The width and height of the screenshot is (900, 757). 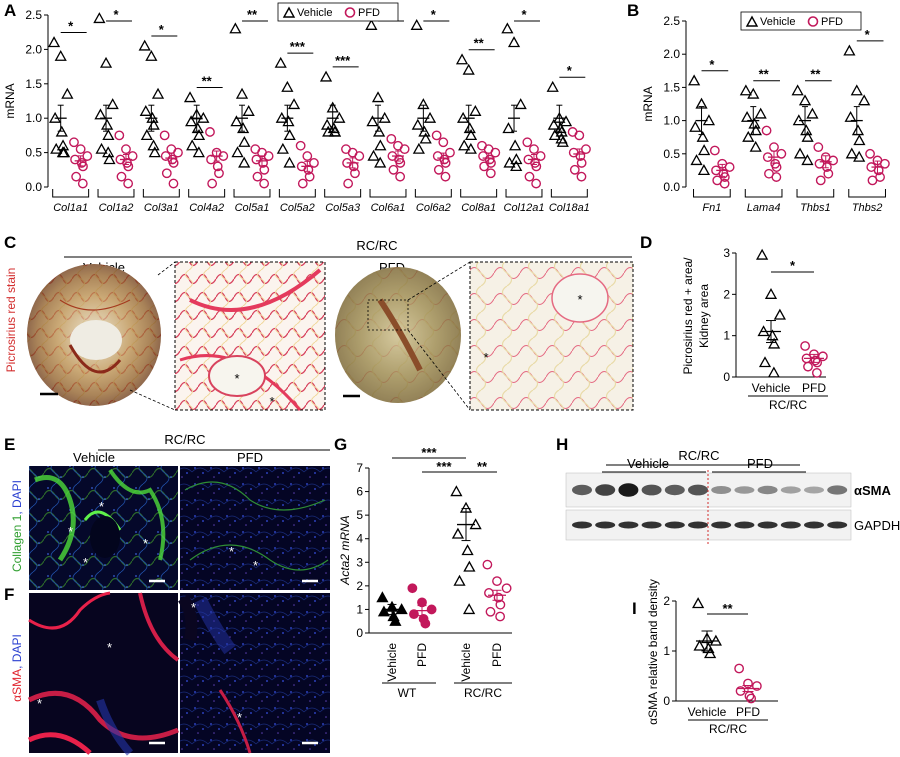 What do you see at coordinates (815, 74) in the screenshot?
I see `significance-label: **` at bounding box center [815, 74].